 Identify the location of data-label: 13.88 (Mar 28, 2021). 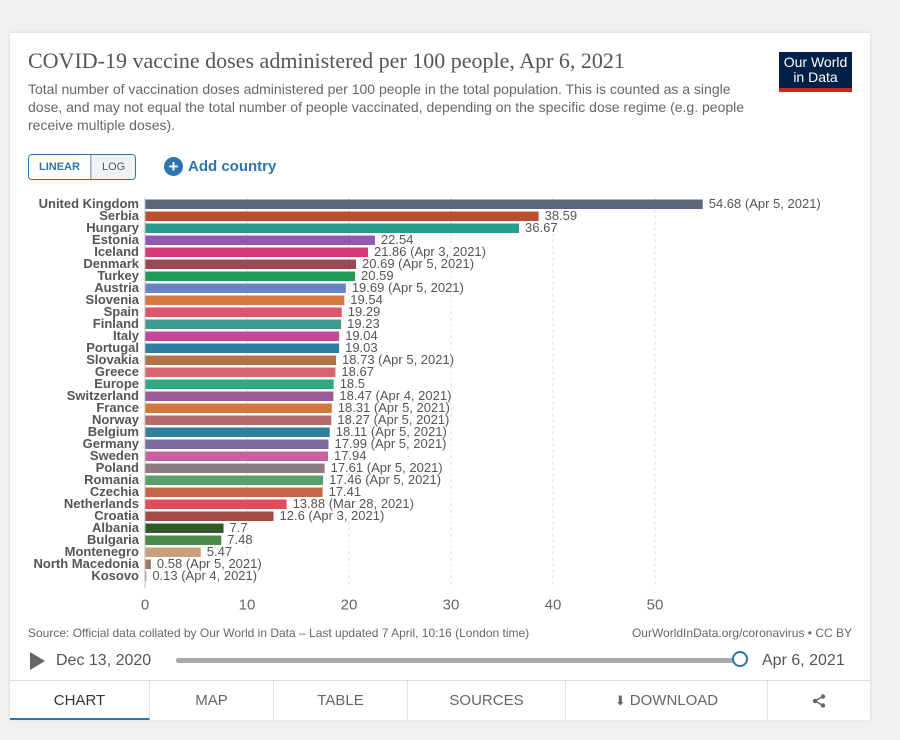
(353, 503).